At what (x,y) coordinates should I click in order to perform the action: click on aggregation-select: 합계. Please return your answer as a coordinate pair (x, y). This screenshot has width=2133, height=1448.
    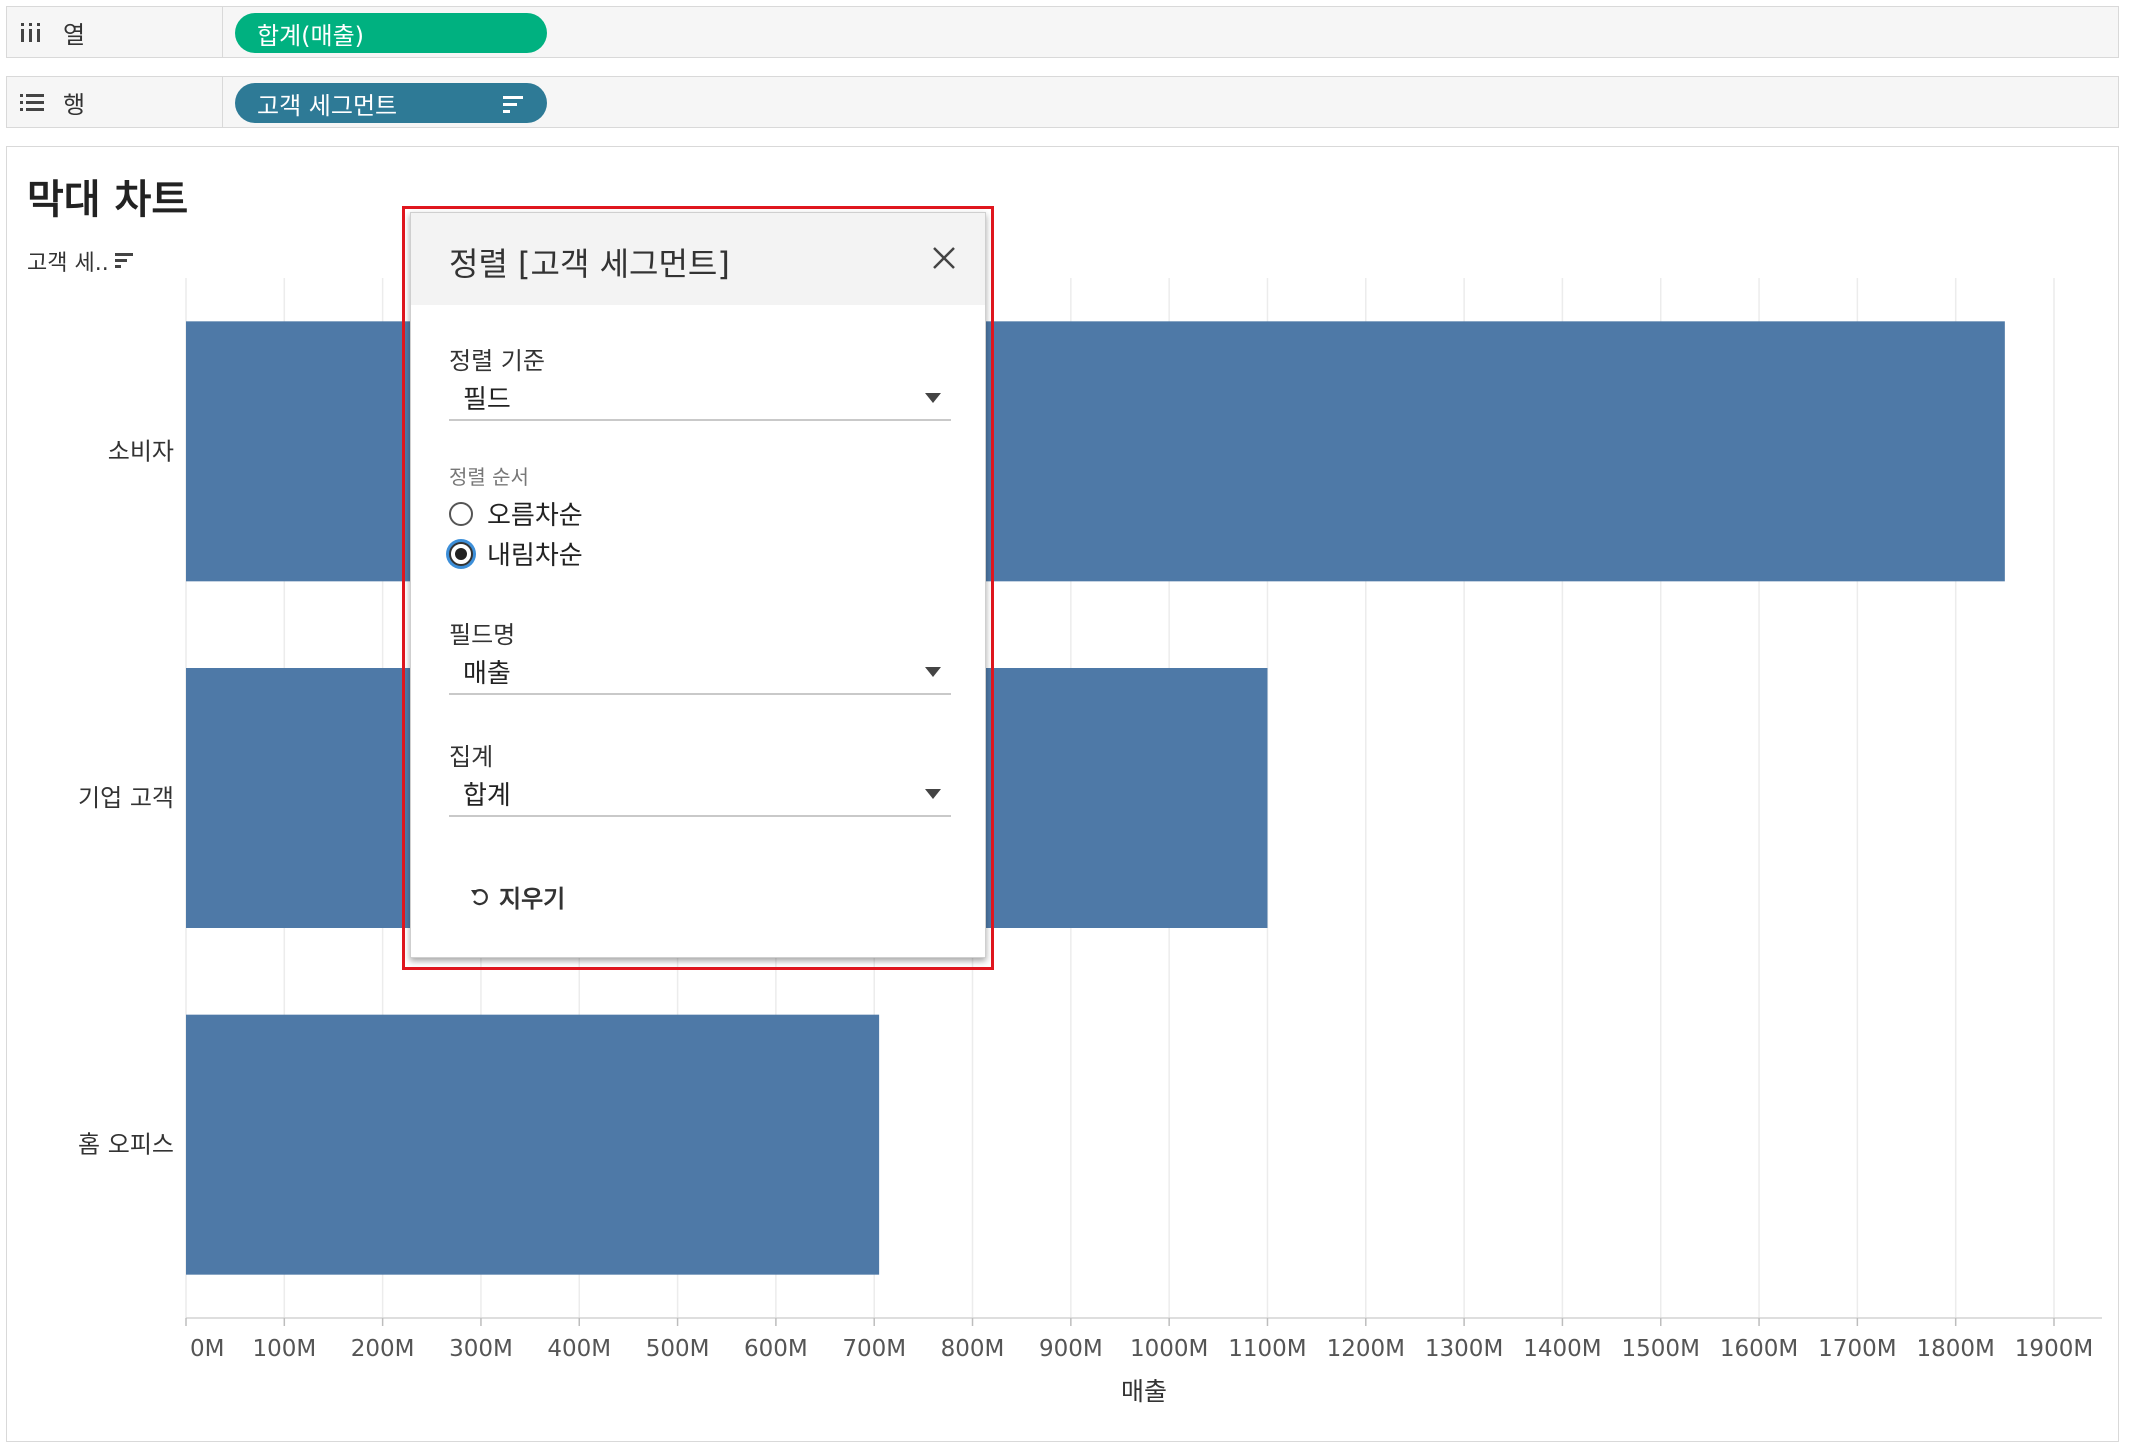
    Looking at the image, I should click on (700, 795).